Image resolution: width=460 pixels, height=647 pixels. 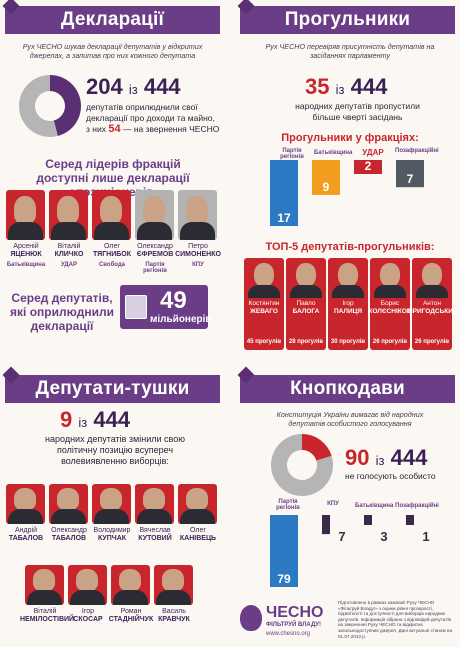 I want to click on buttonpushers-bar-label-2: 3, so click(x=383, y=536).